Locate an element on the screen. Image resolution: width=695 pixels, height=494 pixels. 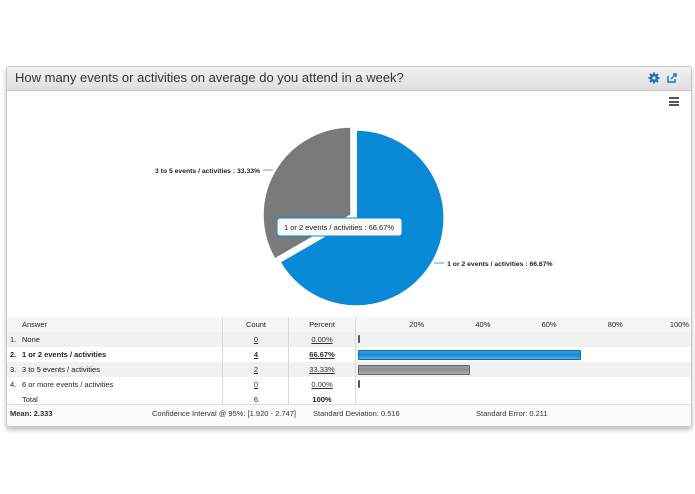
total-label: Total is located at coordinates (30, 399).